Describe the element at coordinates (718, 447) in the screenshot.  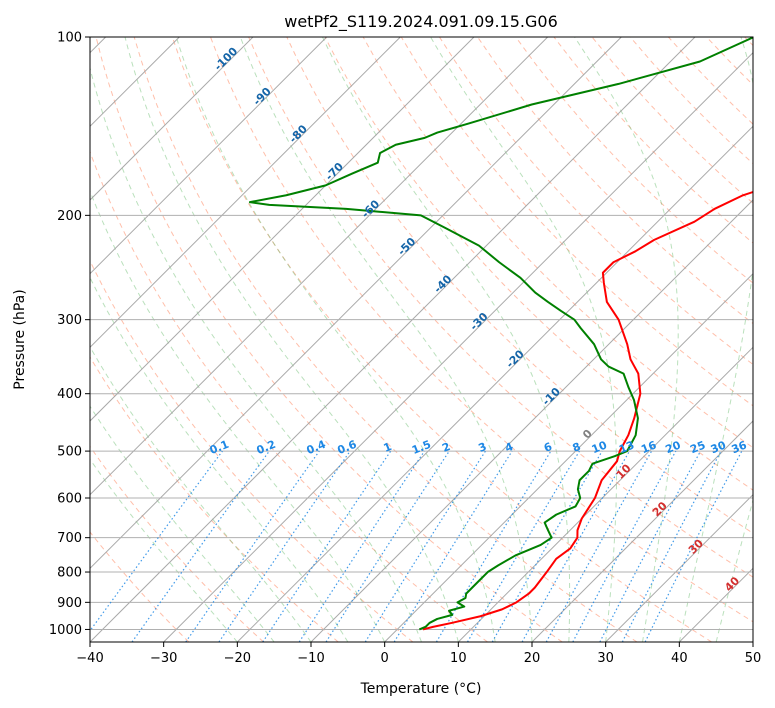
I see `mixing-ratio-label: 30` at that location.